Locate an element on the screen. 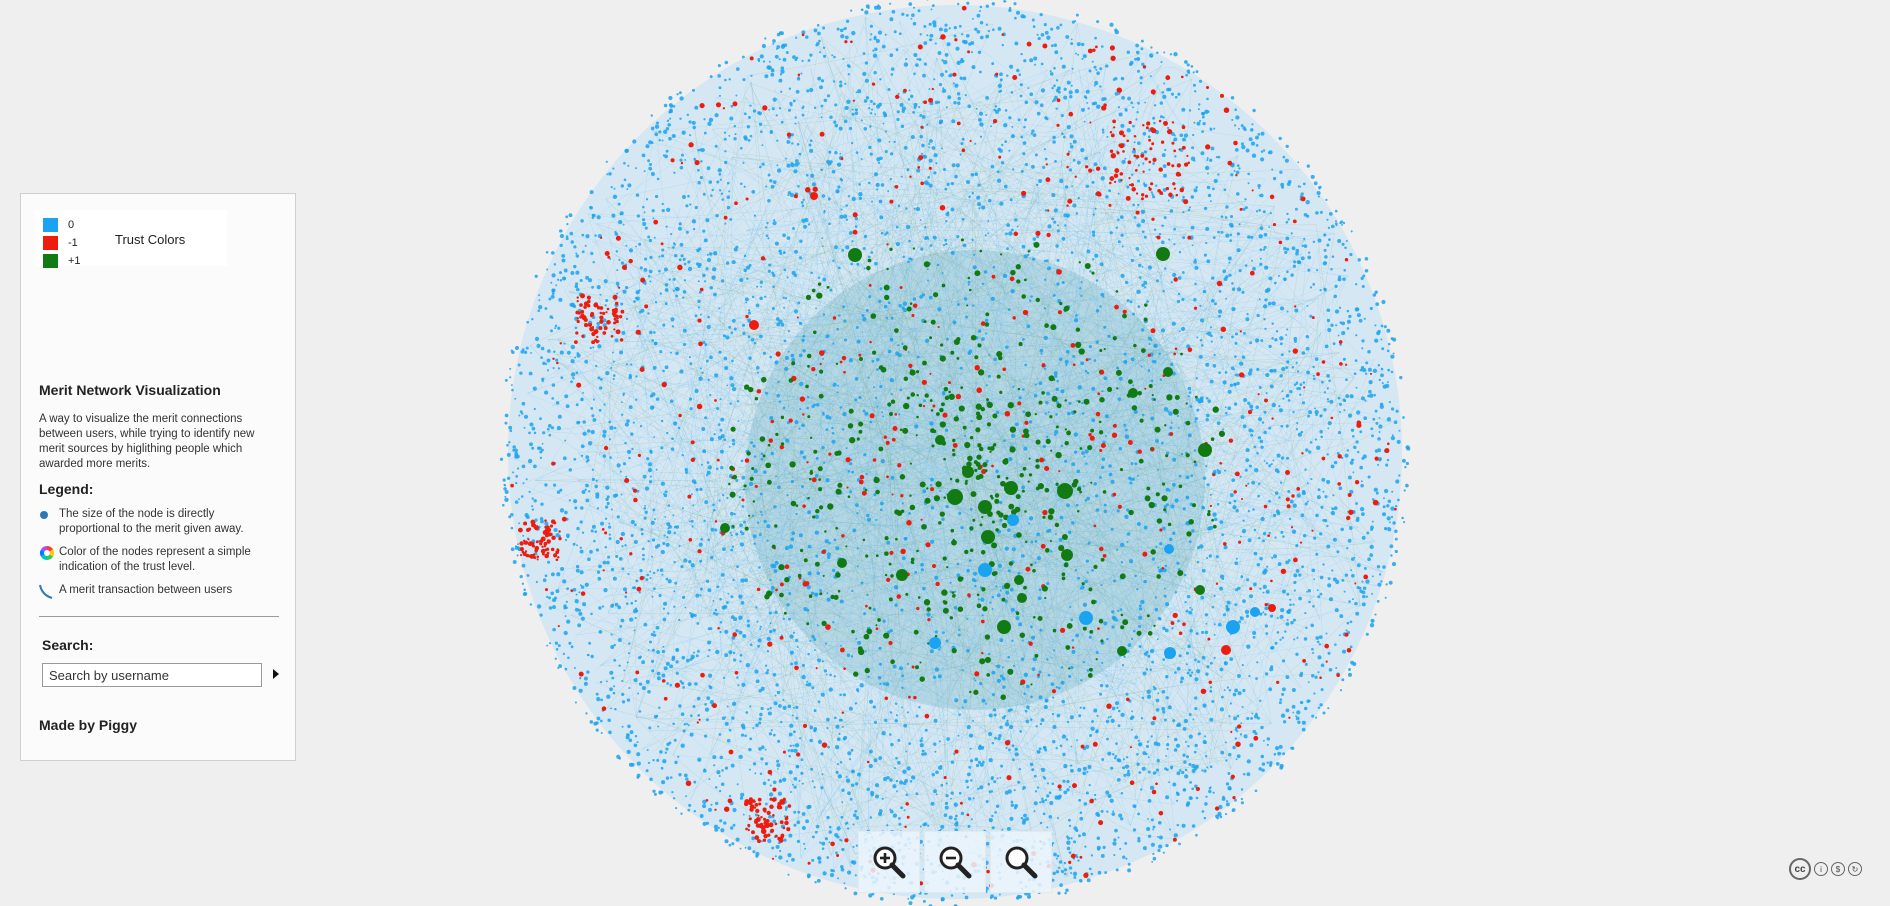  node-size-icon is located at coordinates (49, 515).